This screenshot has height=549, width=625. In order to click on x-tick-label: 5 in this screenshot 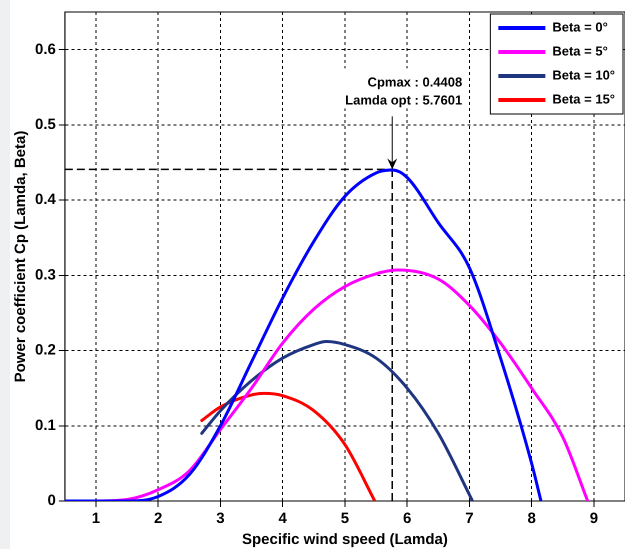, I will do `click(345, 519)`.